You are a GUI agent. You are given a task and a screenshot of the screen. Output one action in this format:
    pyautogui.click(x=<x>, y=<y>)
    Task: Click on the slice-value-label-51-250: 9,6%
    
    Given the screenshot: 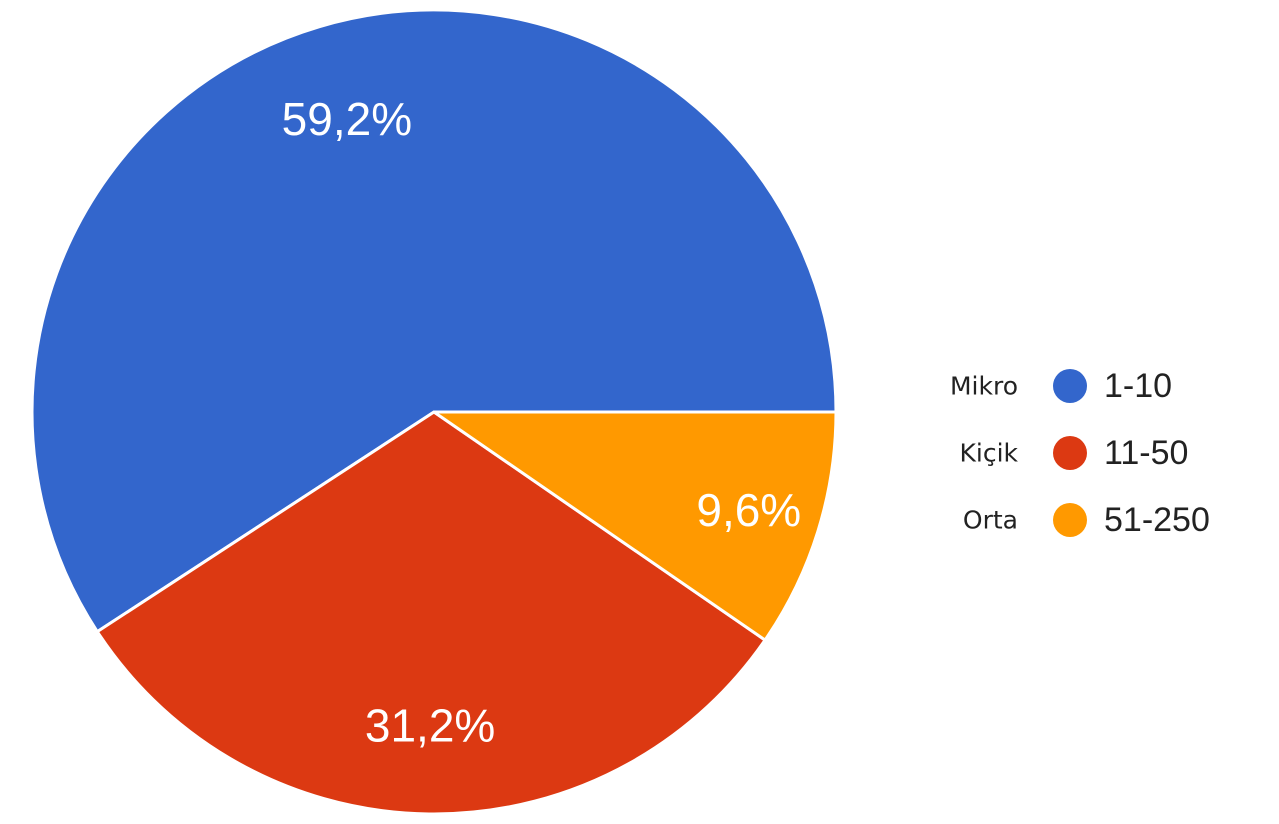 What is the action you would take?
    pyautogui.click(x=748, y=510)
    